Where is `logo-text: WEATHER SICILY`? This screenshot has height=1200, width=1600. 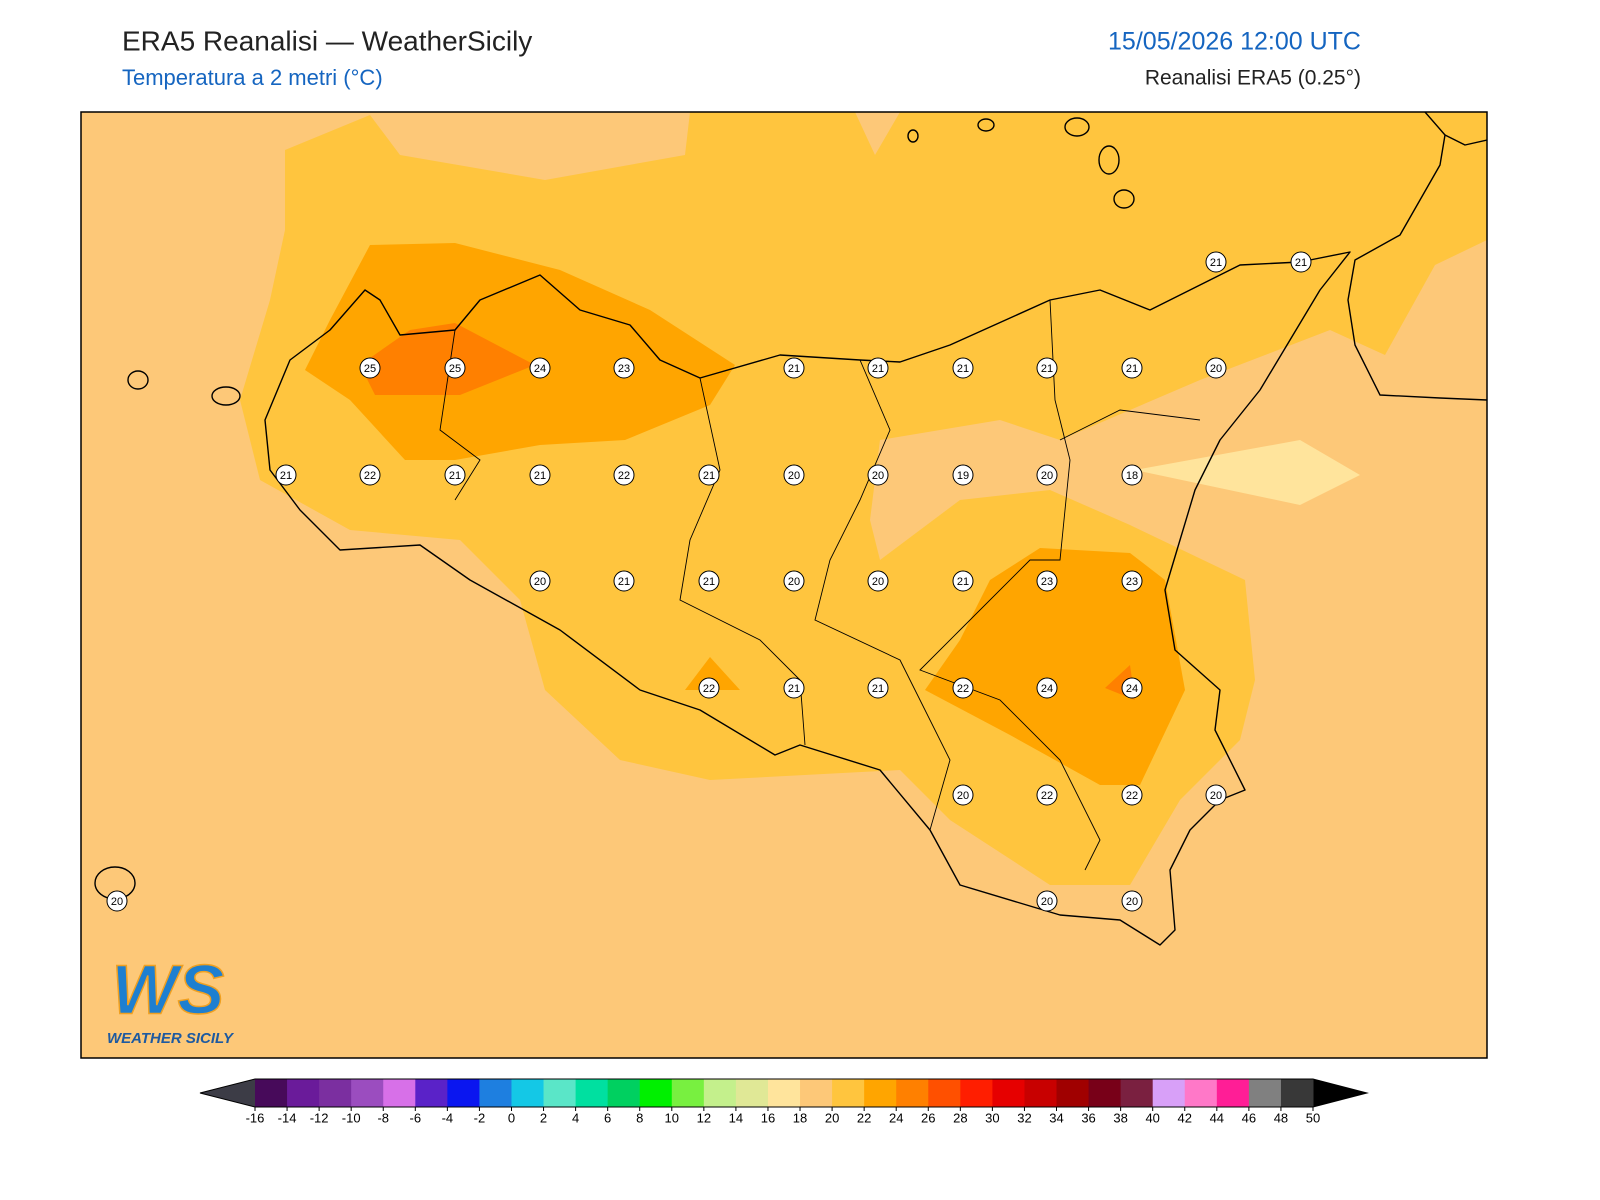 logo-text: WEATHER SICILY is located at coordinates (171, 1038).